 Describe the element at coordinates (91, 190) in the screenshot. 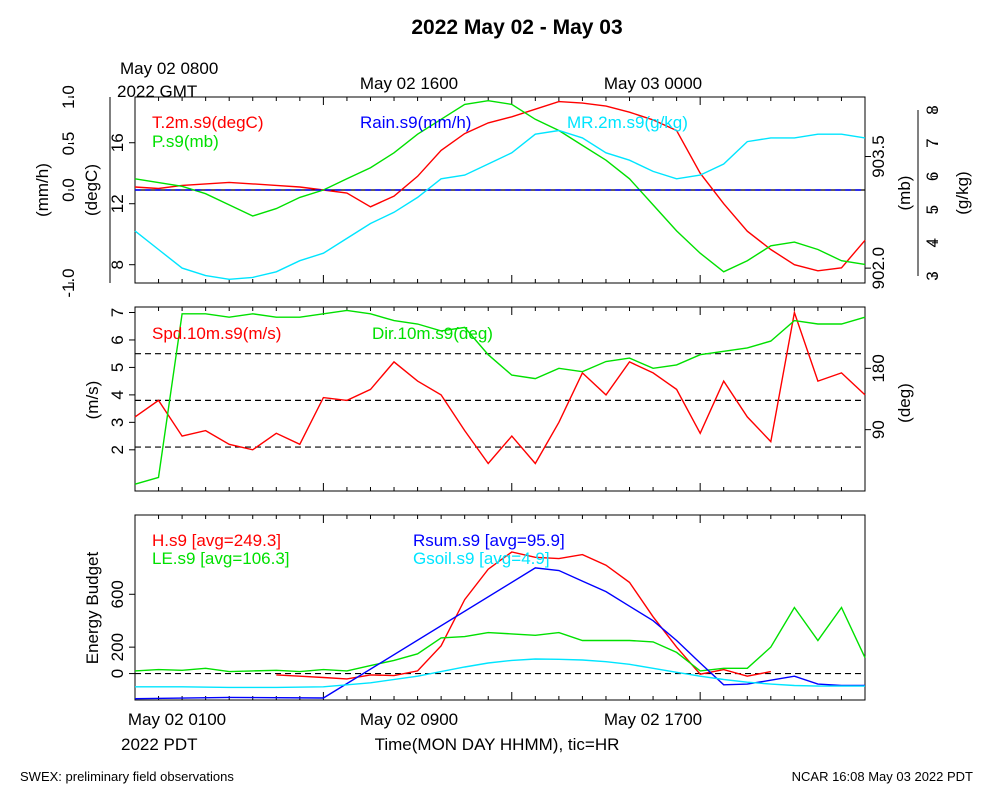

I see `degc-axis-label: (degC)` at that location.